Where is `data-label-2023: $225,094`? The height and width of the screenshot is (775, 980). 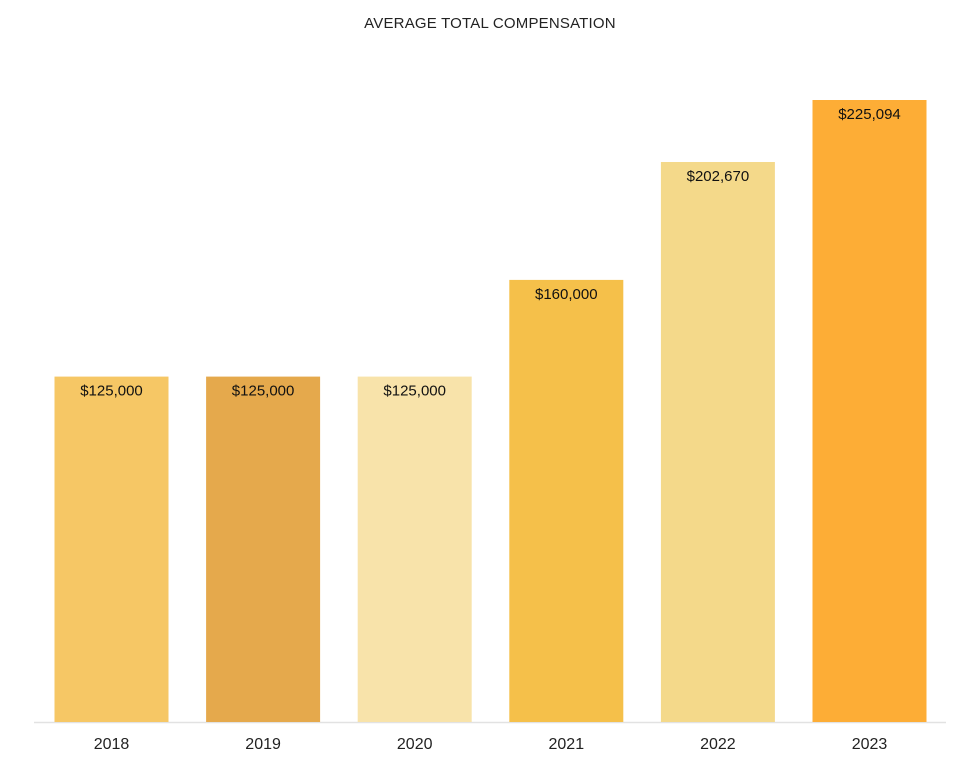 data-label-2023: $225,094 is located at coordinates (869, 114).